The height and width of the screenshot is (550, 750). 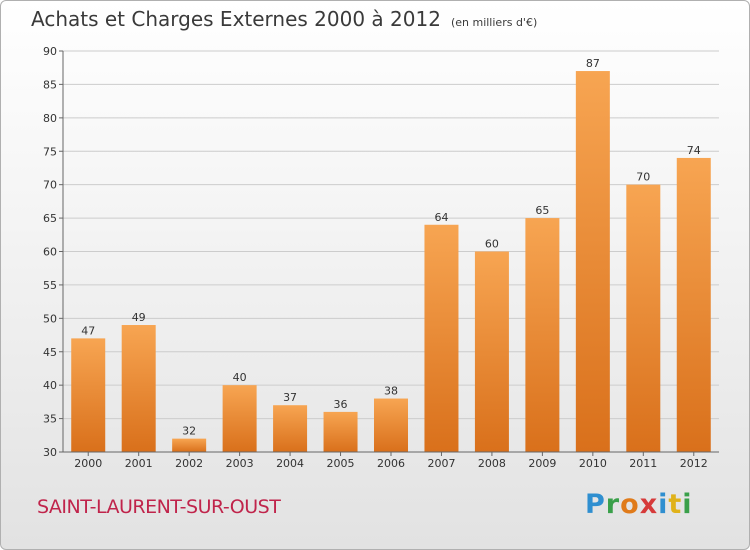 What do you see at coordinates (88, 330) in the screenshot?
I see `data-label: 47` at bounding box center [88, 330].